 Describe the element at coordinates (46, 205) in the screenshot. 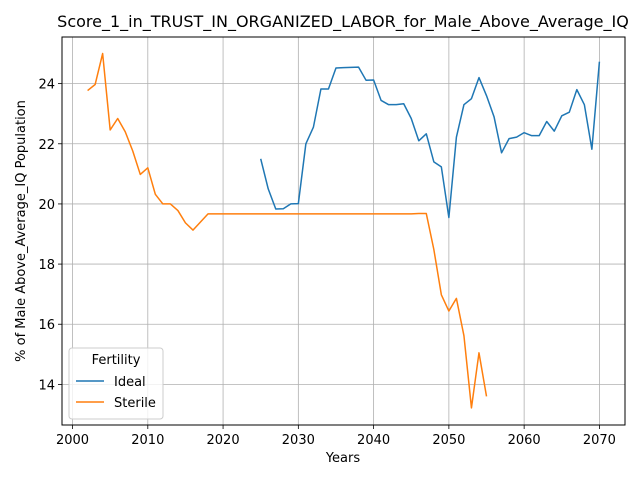

I see `y-tick-label: 20` at that location.